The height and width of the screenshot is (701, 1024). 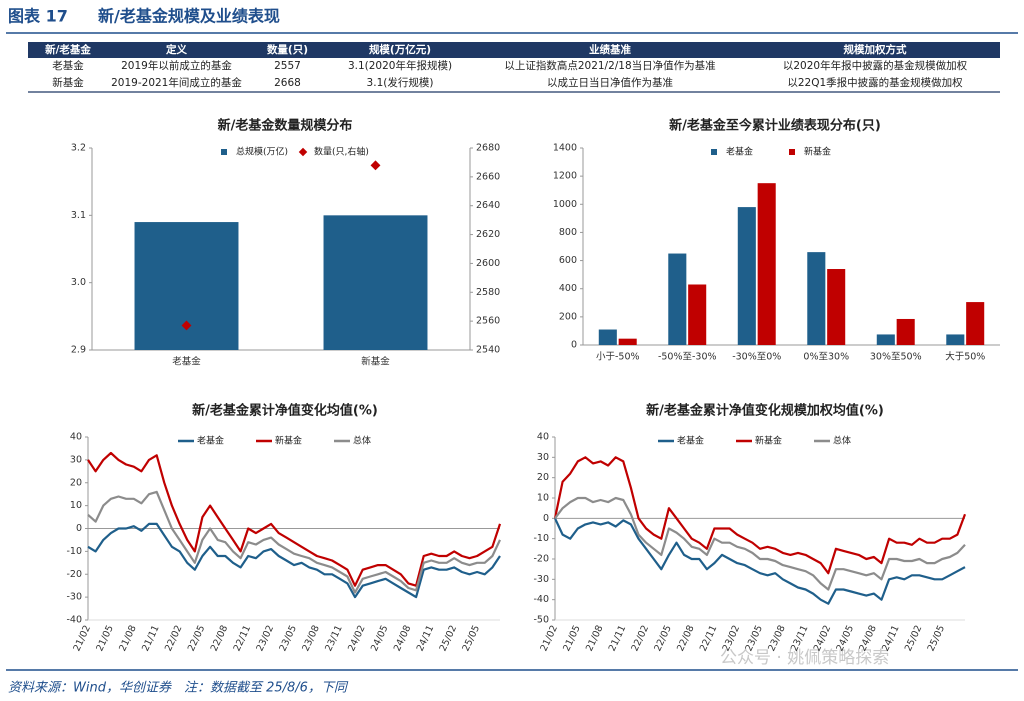 I want to click on watermark: 公众号 · 姚佩策略探索, so click(x=804, y=658).